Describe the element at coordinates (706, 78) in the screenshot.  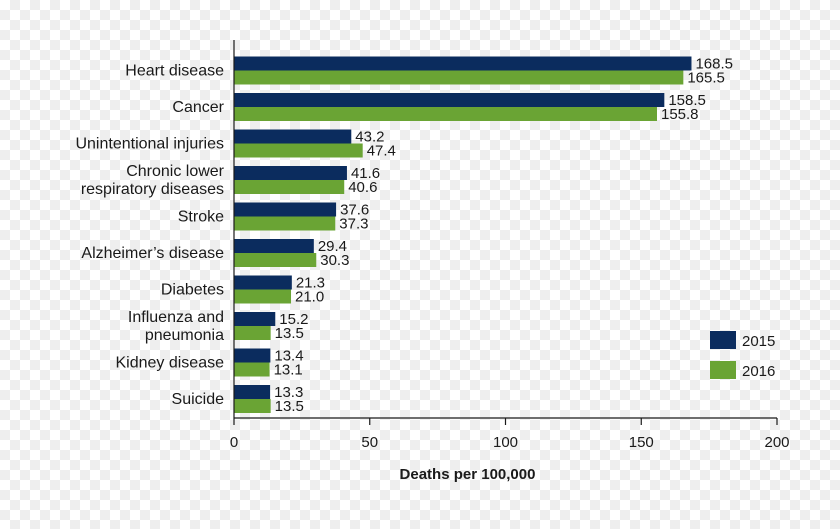
I see `value-label-heart-disease-2016: 165.5` at that location.